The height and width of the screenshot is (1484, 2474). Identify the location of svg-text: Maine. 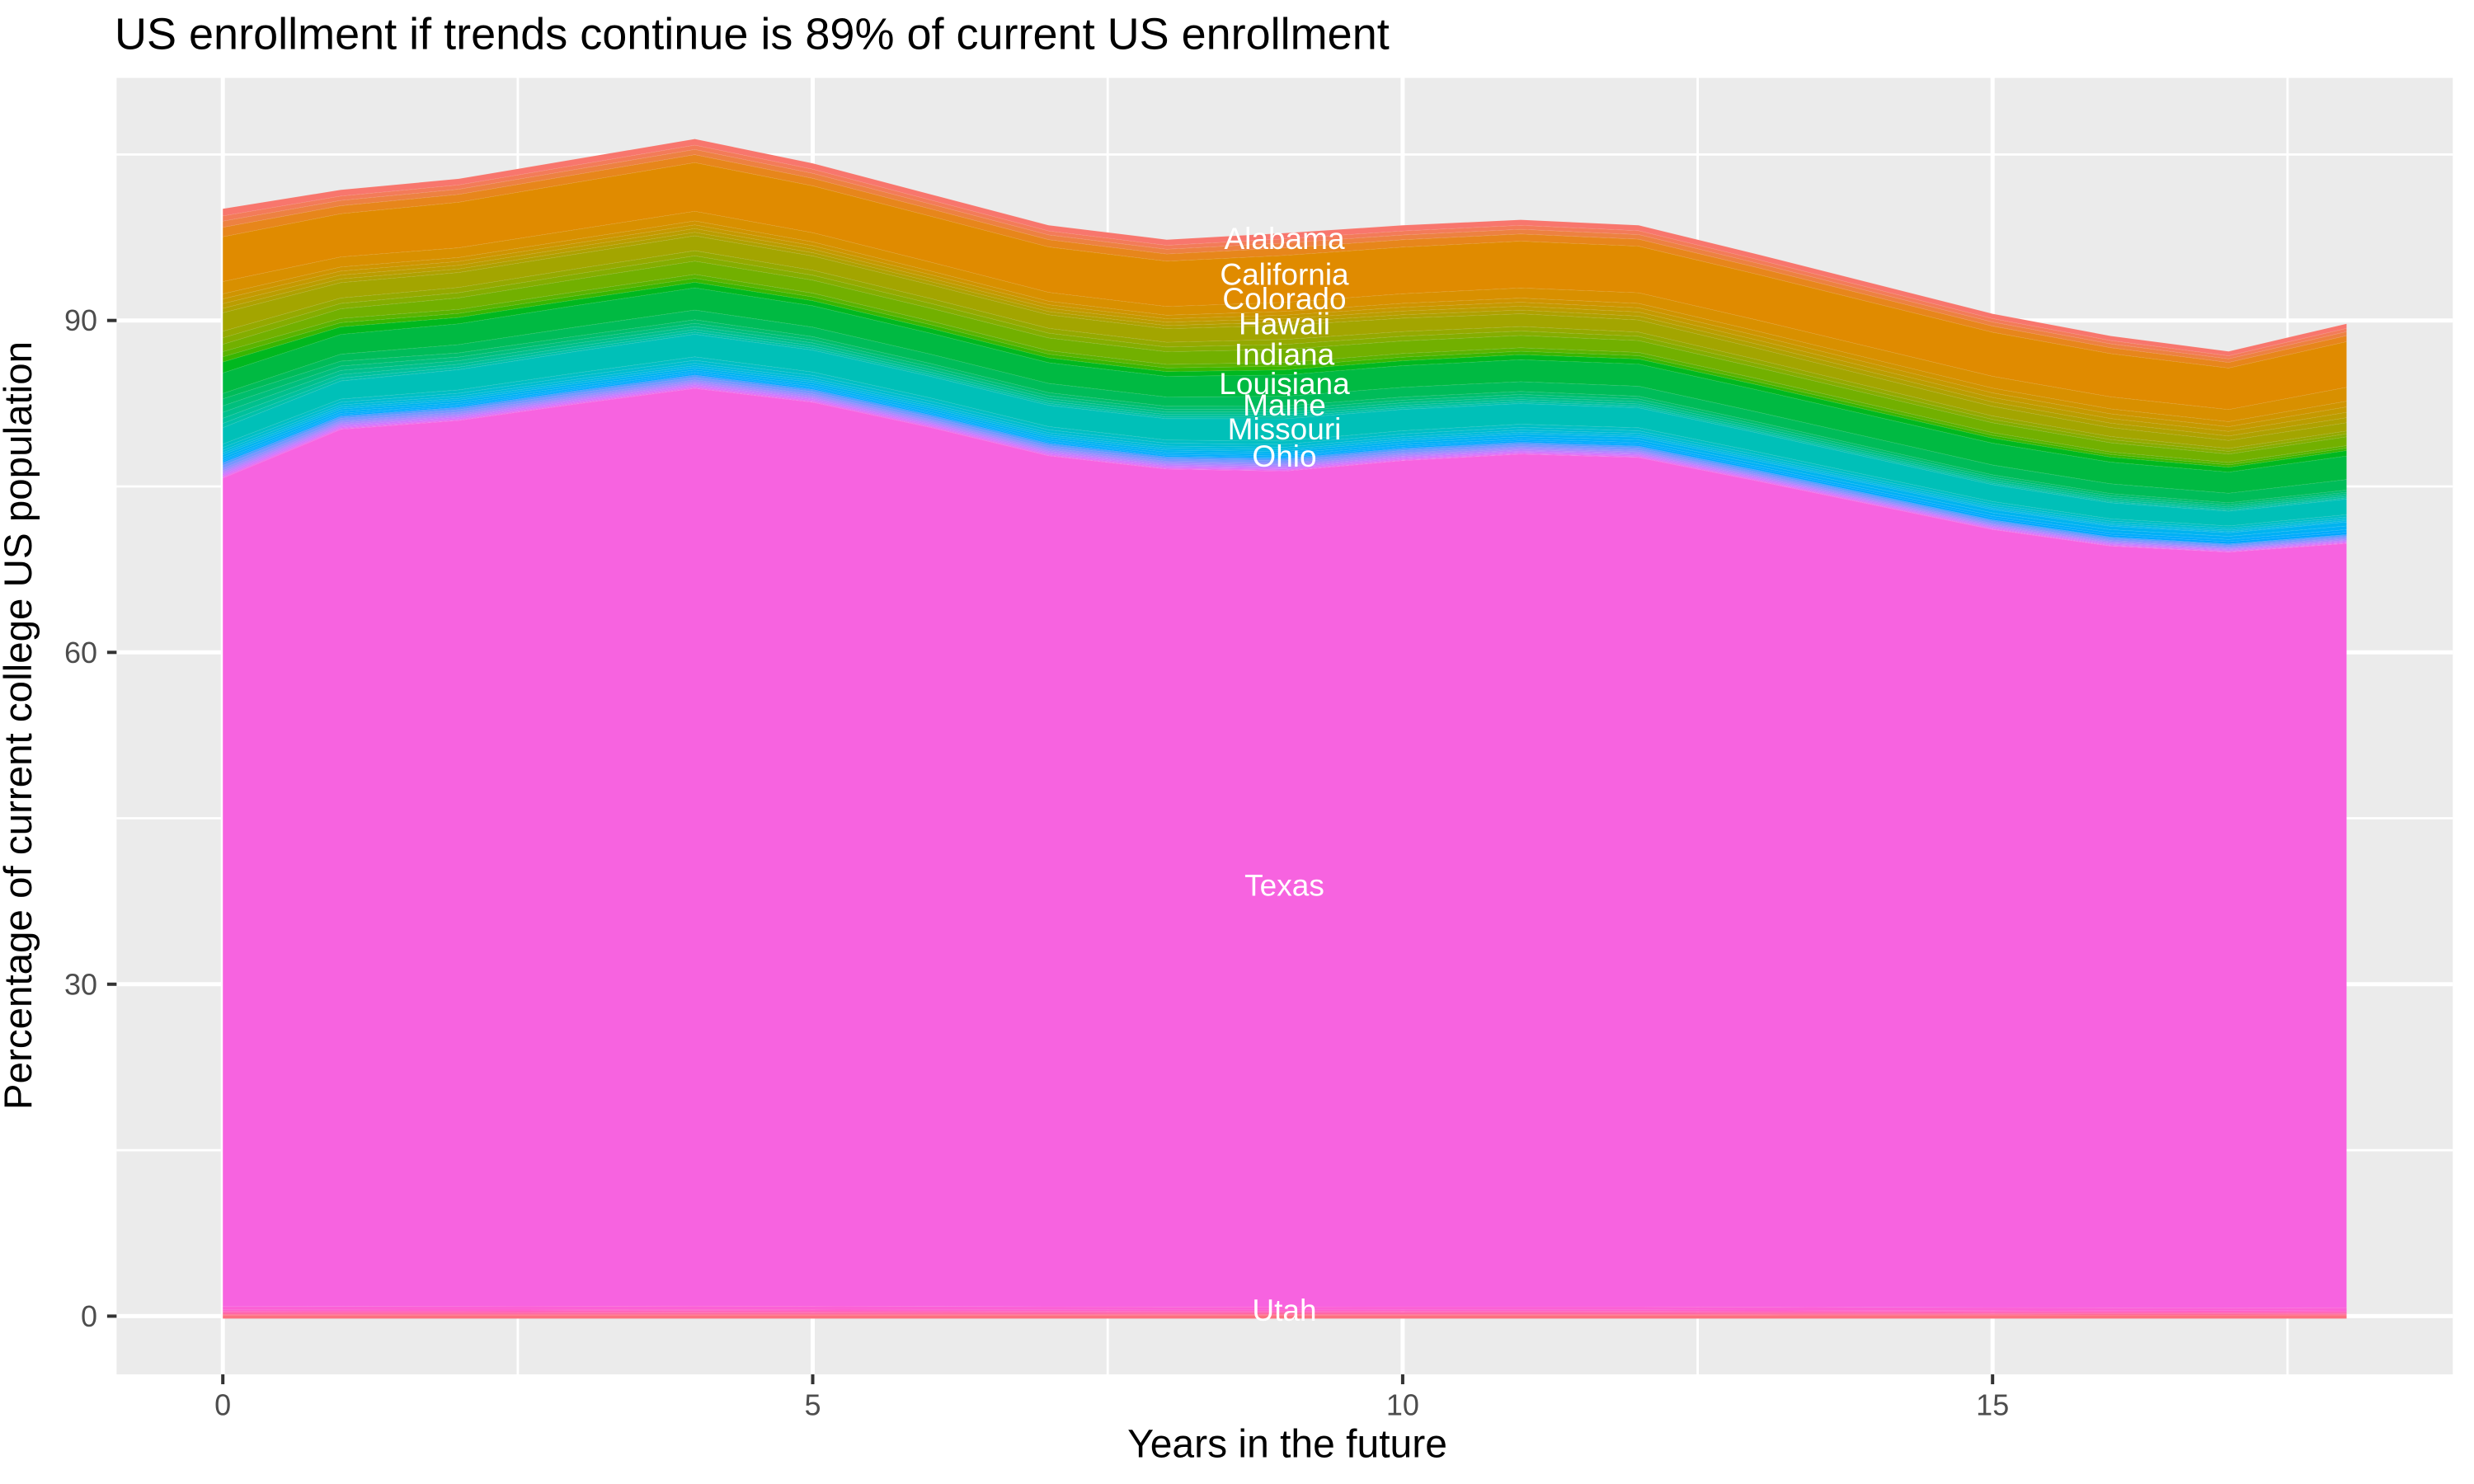
(1284, 405).